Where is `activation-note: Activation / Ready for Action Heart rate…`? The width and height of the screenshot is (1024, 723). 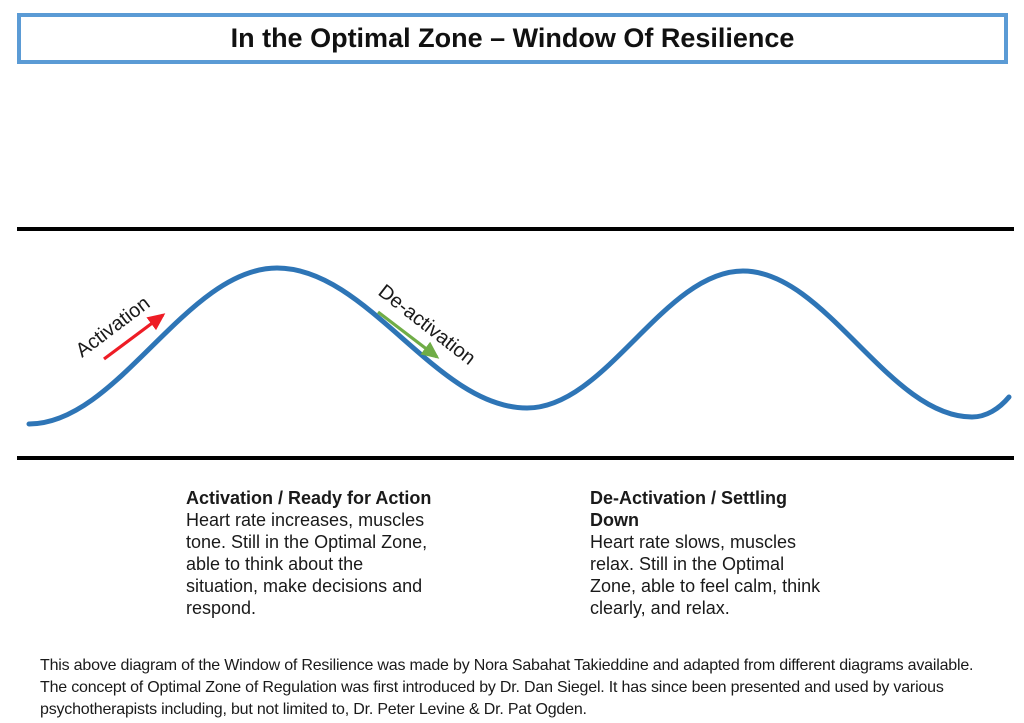
activation-note: Activation / Ready for Action Heart rate… is located at coordinates (322, 553).